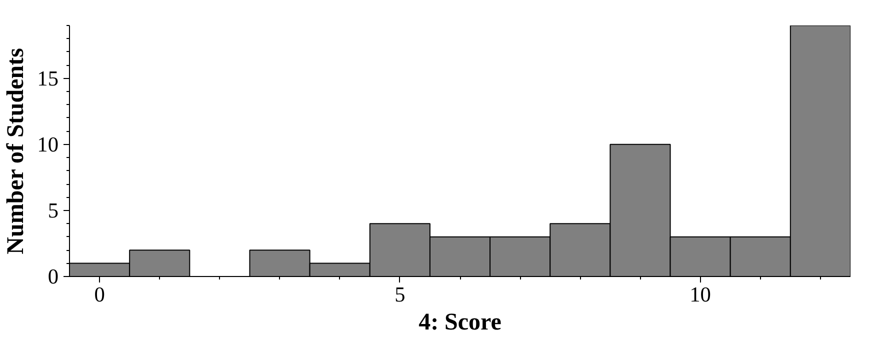 Image resolution: width=870 pixels, height=338 pixels. Describe the element at coordinates (47, 144) in the screenshot. I see `y-tick-label: 10` at that location.